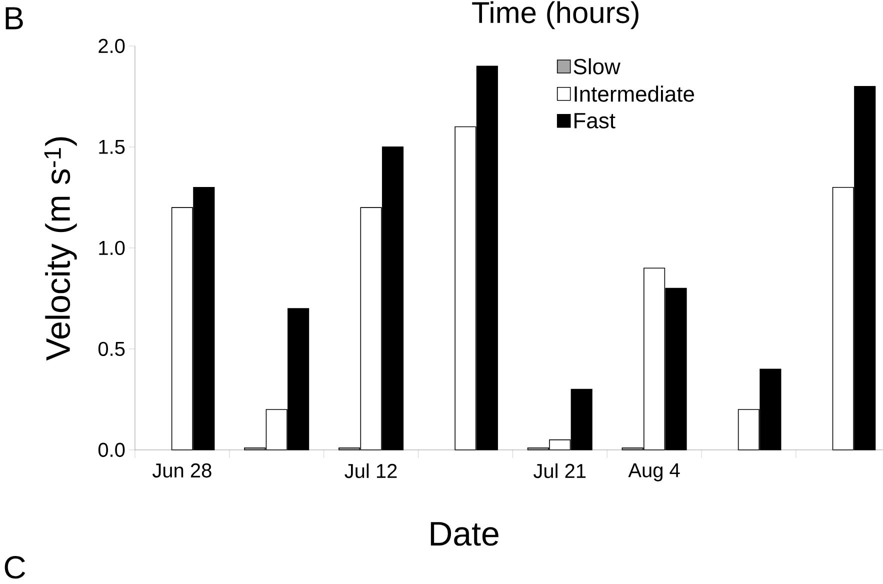 This screenshot has height=584, width=883. What do you see at coordinates (654, 472) in the screenshot?
I see `x-tick-label: Aug 4` at bounding box center [654, 472].